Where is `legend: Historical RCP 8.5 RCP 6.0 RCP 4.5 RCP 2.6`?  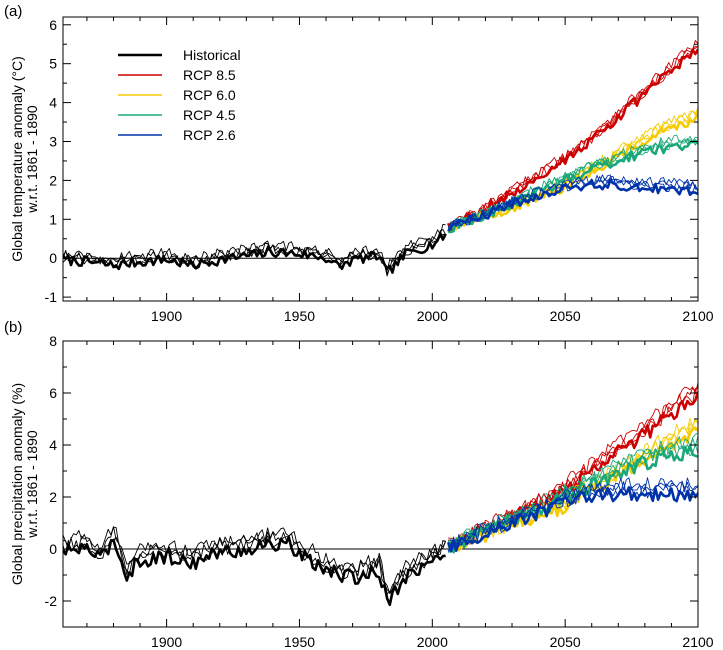
legend: Historical RCP 8.5 RCP 6.0 RCP 4.5 RCP 2.6 is located at coordinates (179, 95).